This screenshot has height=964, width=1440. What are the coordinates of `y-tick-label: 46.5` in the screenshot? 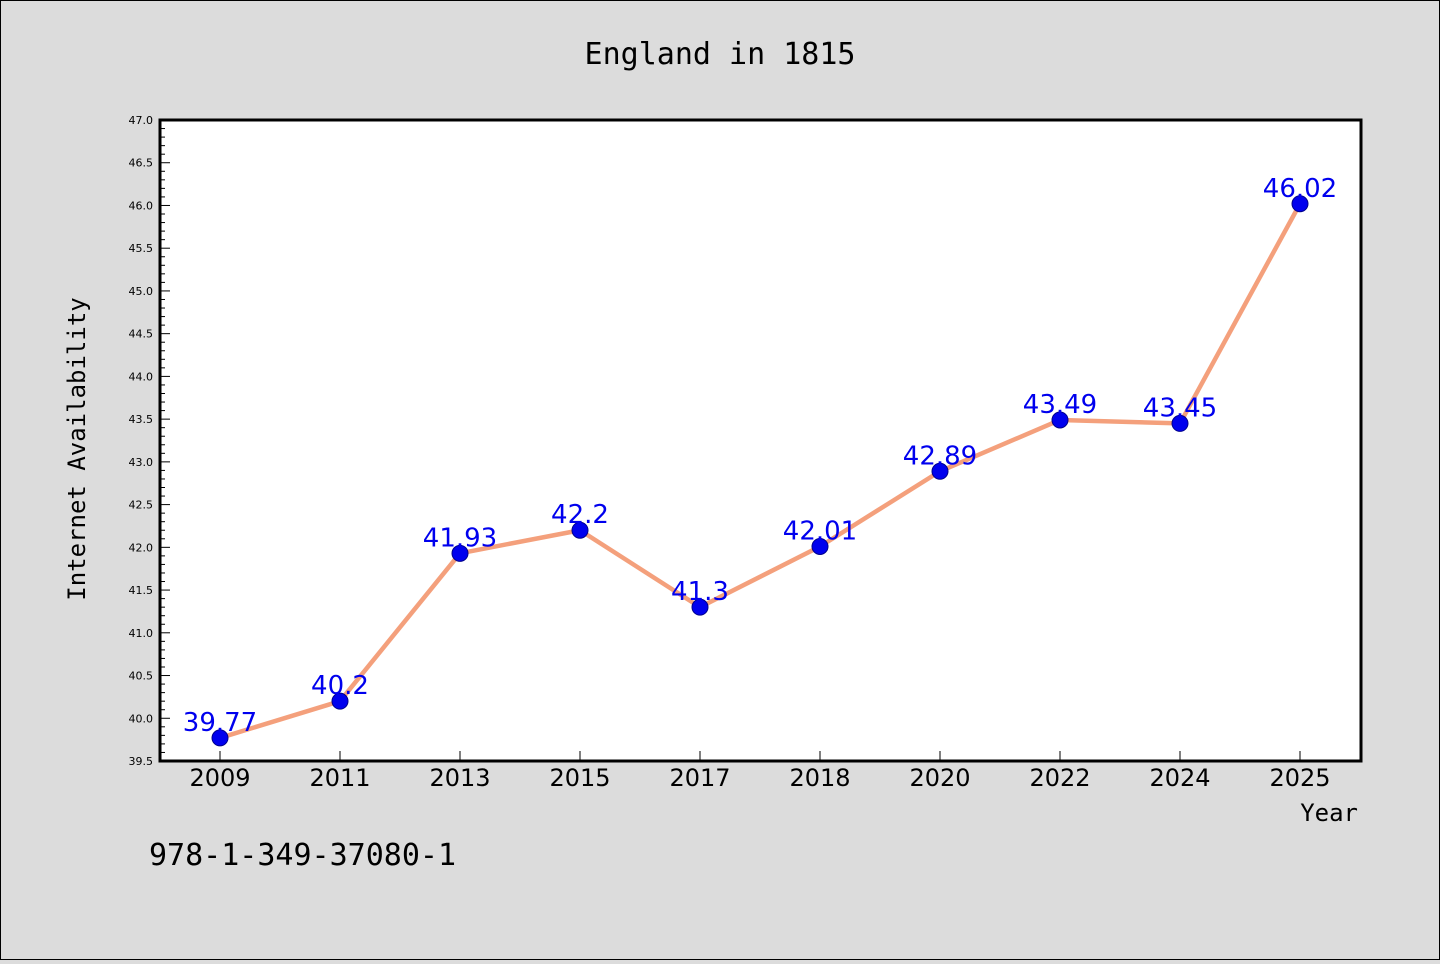 It's located at (141, 163).